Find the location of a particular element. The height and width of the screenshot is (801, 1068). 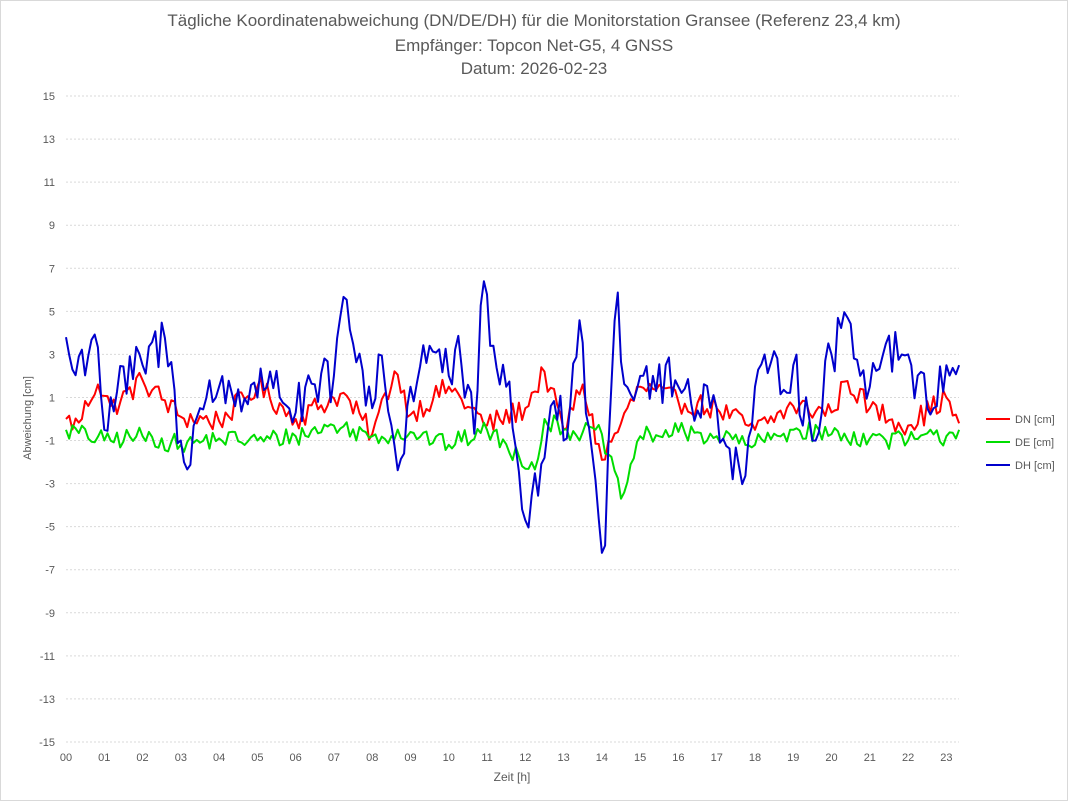

y-tick-label: -3 is located at coordinates (50, 485).